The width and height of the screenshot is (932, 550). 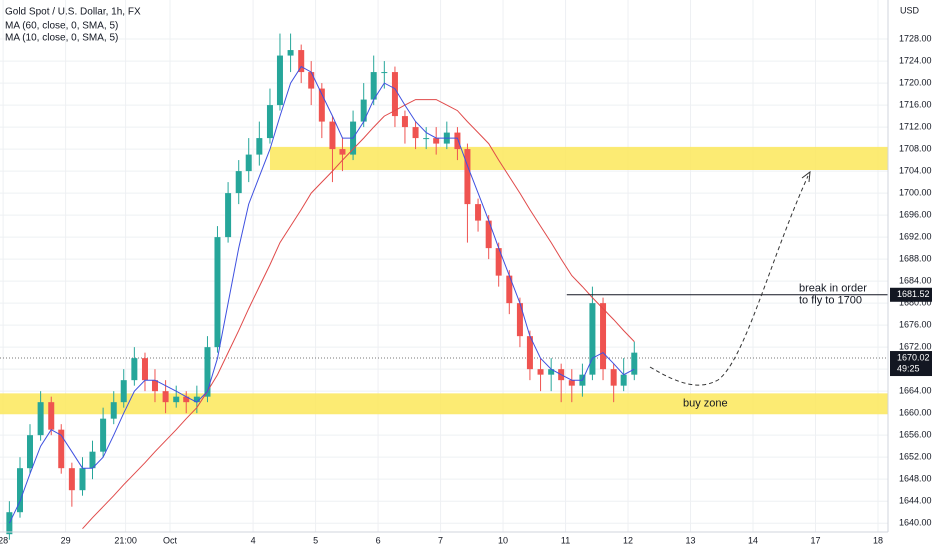 What do you see at coordinates (565, 540) in the screenshot?
I see `x-tick-label: 11` at bounding box center [565, 540].